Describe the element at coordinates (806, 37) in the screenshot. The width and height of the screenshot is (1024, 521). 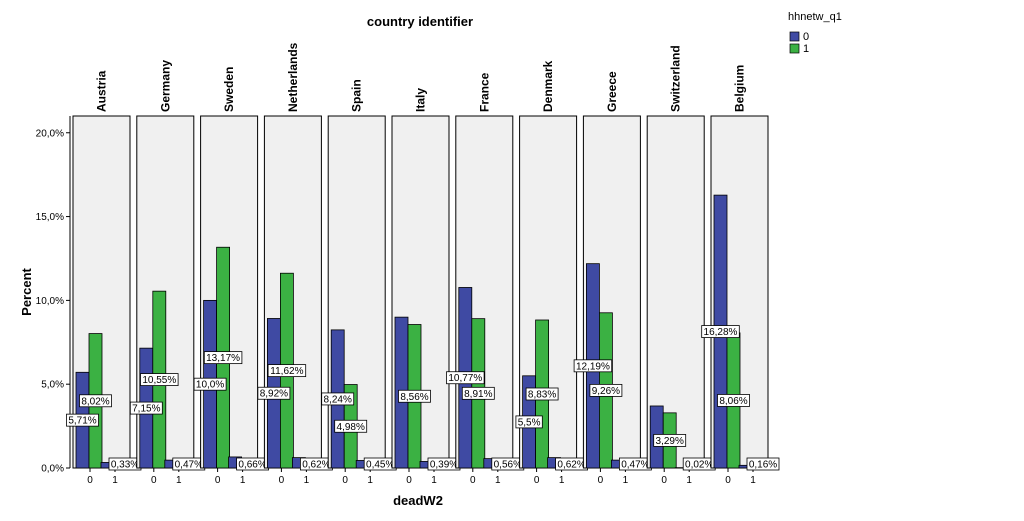
I see `legend-label-0: 0` at that location.